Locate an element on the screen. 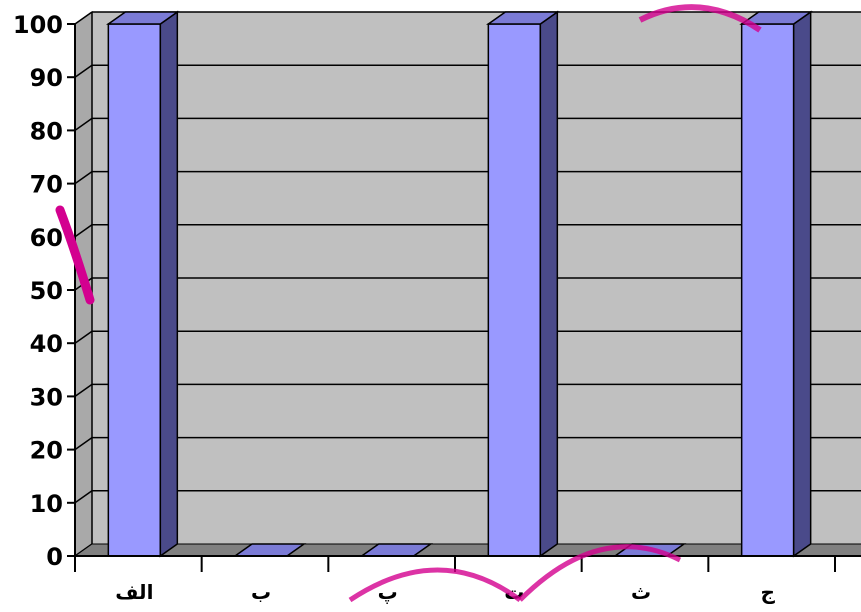  y-tick-label: 20 is located at coordinates (46, 451).